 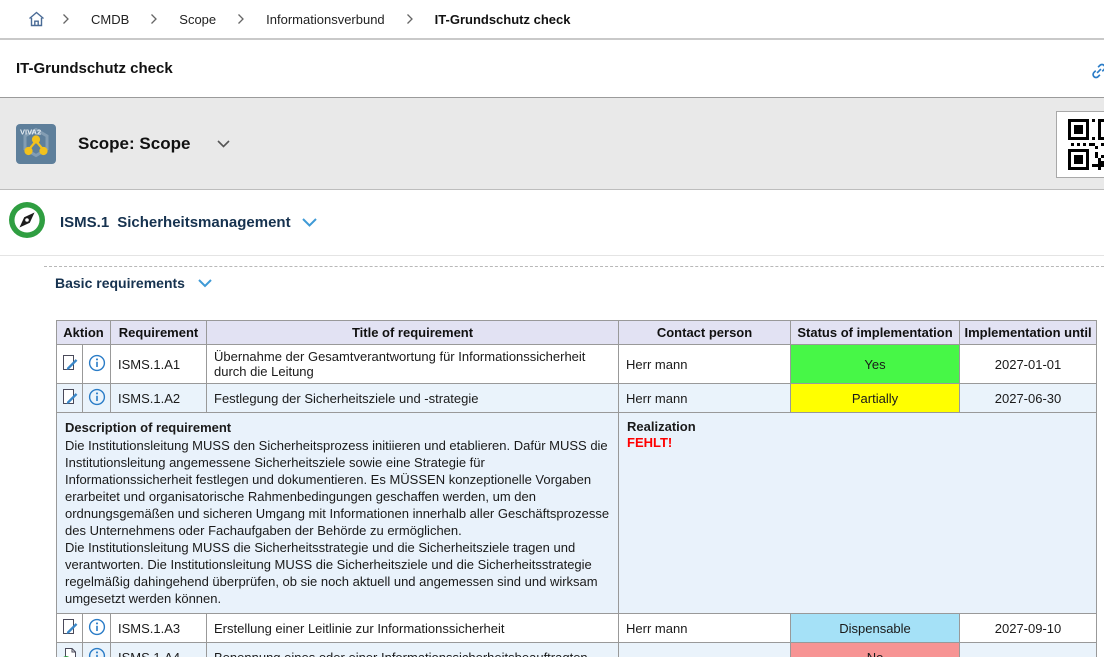 What do you see at coordinates (875, 649) in the screenshot?
I see `status-badge: No` at bounding box center [875, 649].